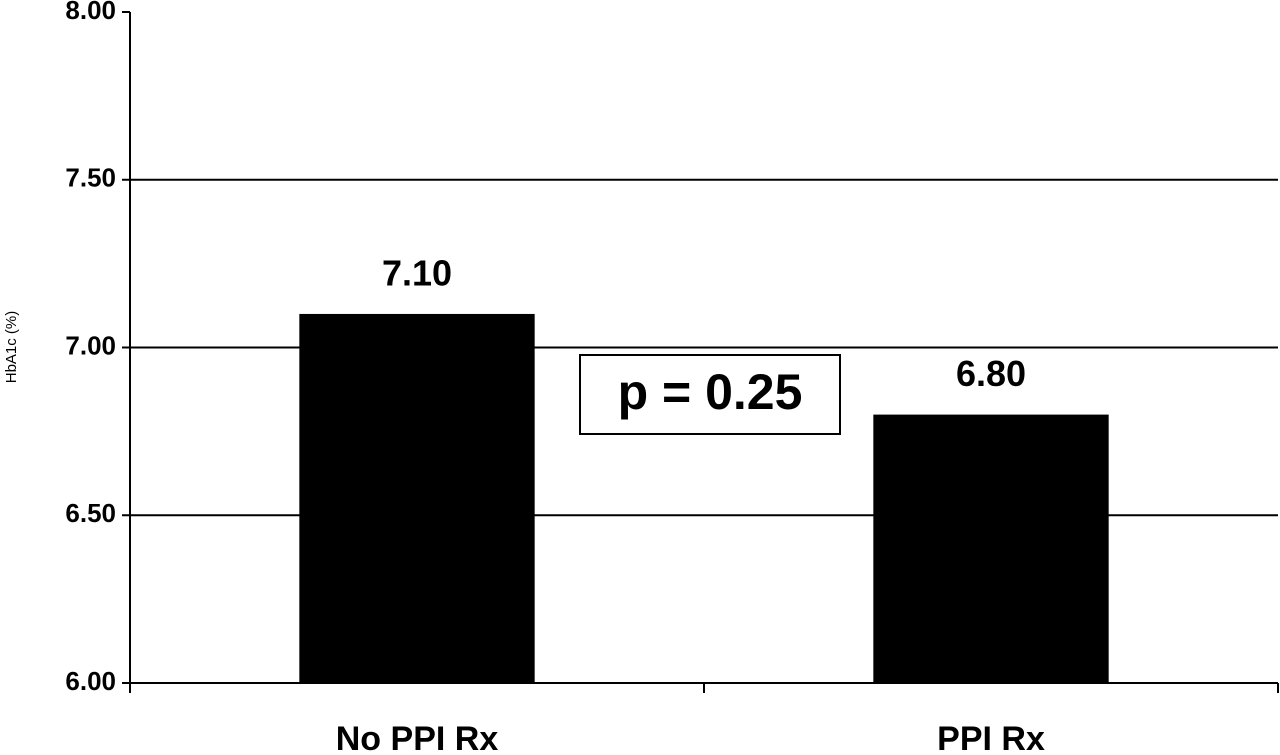 The image size is (1280, 755). Describe the element at coordinates (11, 347) in the screenshot. I see `y-axis-label: HbA1c (%)` at that location.